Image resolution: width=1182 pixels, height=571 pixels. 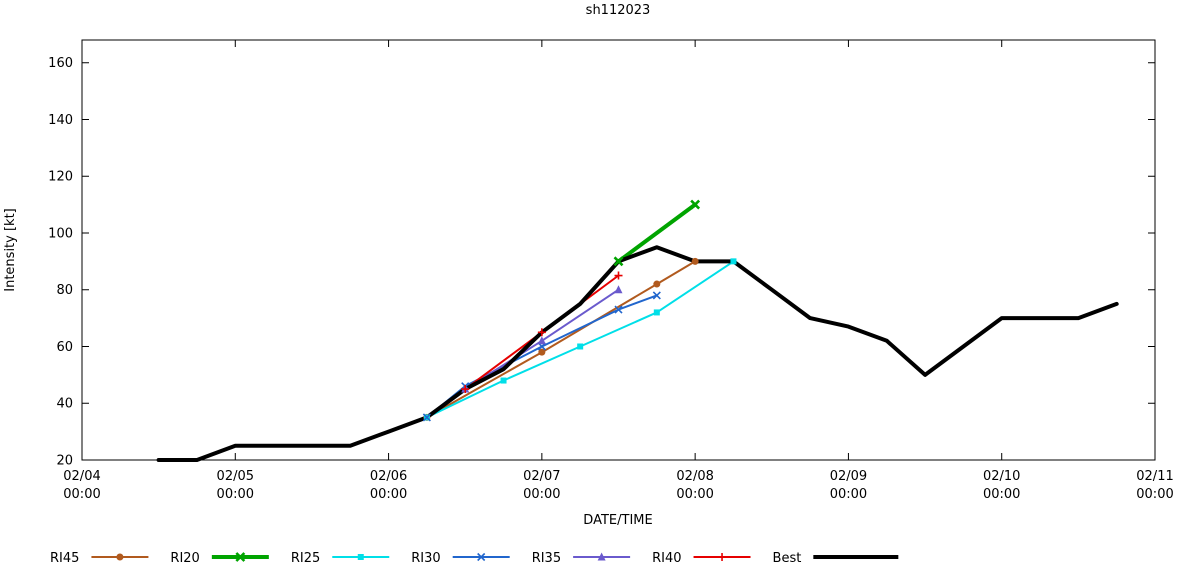 What do you see at coordinates (219, 558) in the screenshot?
I see `legend-item-ri20: RI20` at bounding box center [219, 558].